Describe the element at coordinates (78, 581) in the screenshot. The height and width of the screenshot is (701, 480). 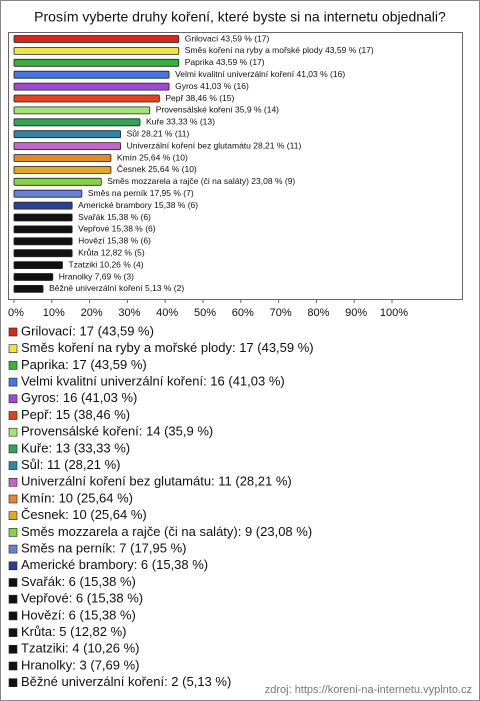
I see `legend-label: Svařák: 6 (15,38 %)` at that location.